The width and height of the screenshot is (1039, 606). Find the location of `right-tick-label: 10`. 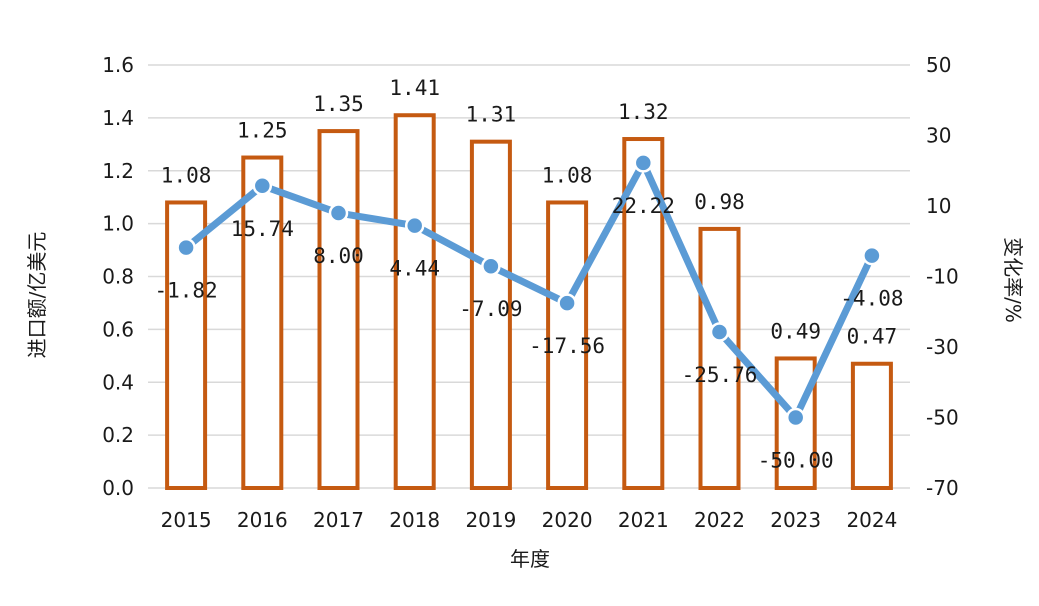

right-tick-label: 10 is located at coordinates (938, 206).